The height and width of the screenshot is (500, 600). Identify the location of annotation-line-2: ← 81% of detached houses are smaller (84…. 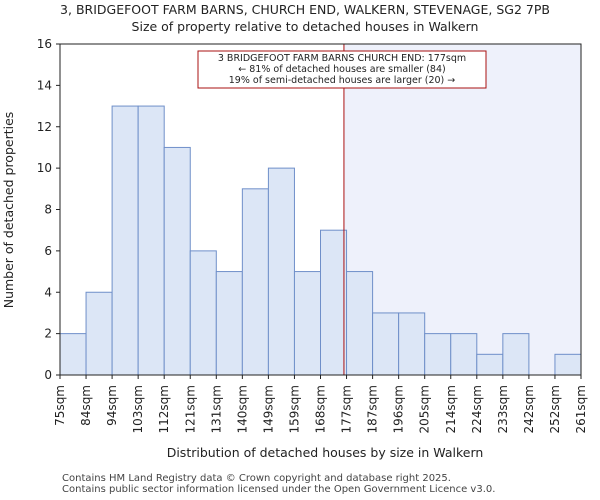
(341, 69).